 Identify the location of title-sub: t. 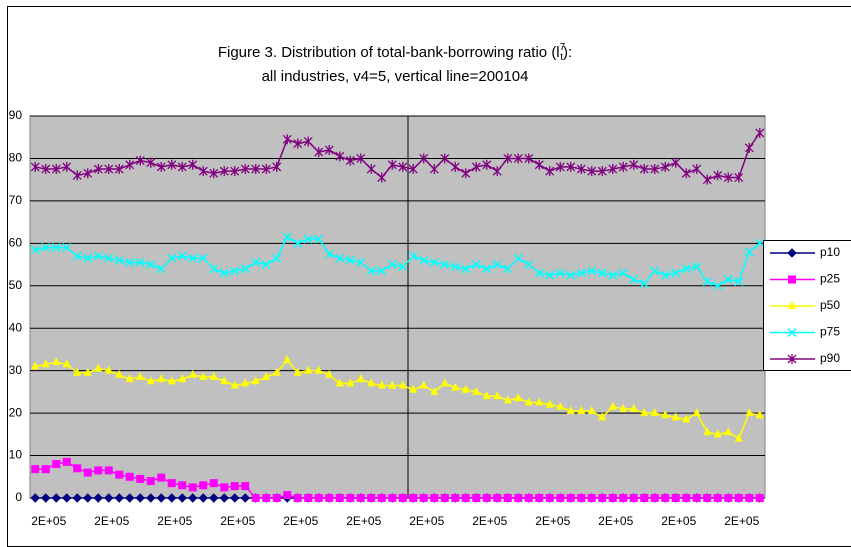
(561, 57).